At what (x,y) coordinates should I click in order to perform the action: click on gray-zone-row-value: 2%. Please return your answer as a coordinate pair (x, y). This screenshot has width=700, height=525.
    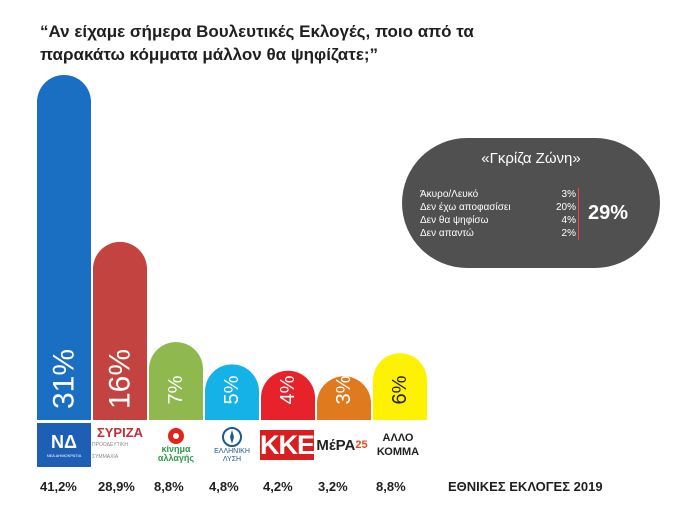
    Looking at the image, I should click on (568, 233).